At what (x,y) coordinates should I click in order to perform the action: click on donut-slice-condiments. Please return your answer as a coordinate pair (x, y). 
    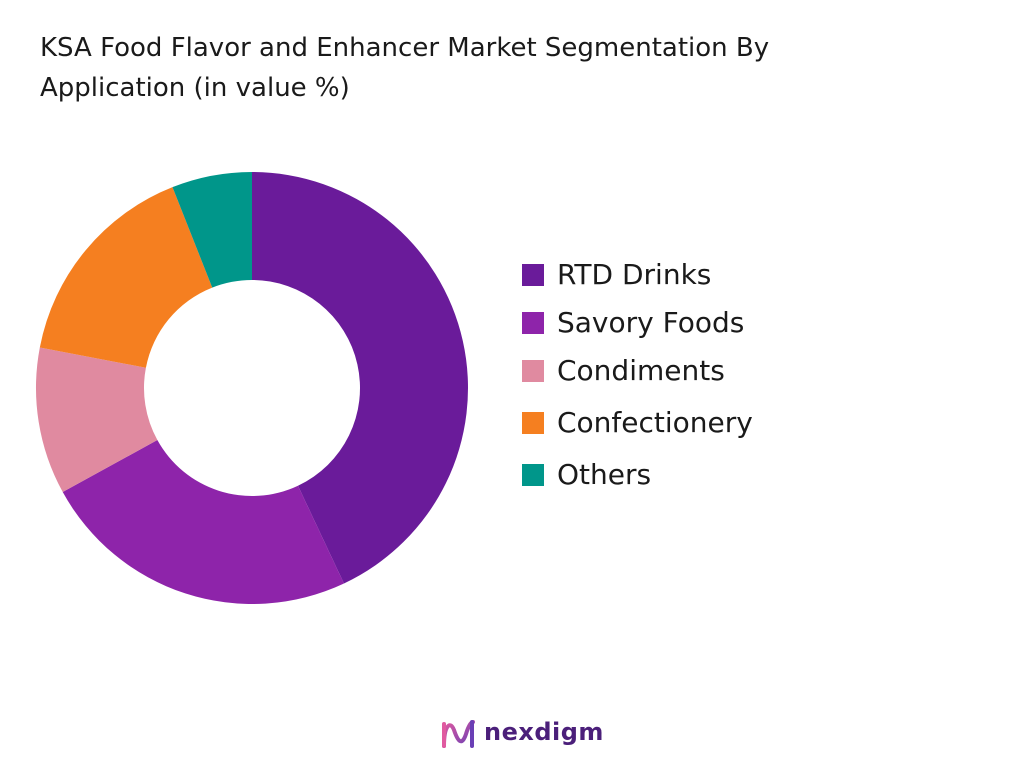
    Looking at the image, I should click on (97, 420).